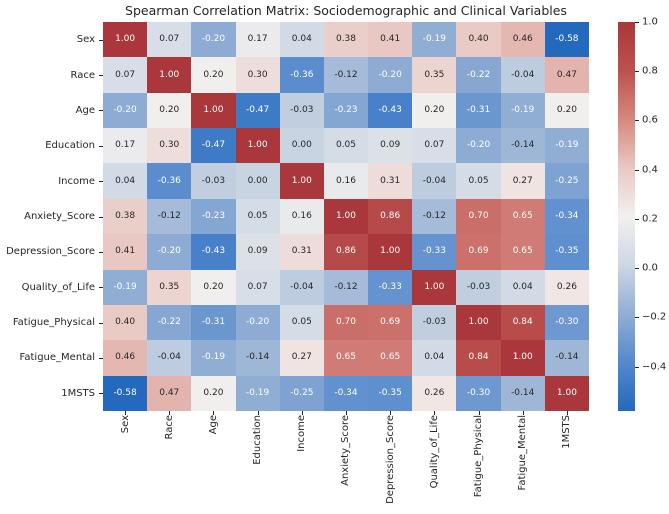  Describe the element at coordinates (346, 450) in the screenshot. I see `x-tick-label: Anxiety_Score` at that location.